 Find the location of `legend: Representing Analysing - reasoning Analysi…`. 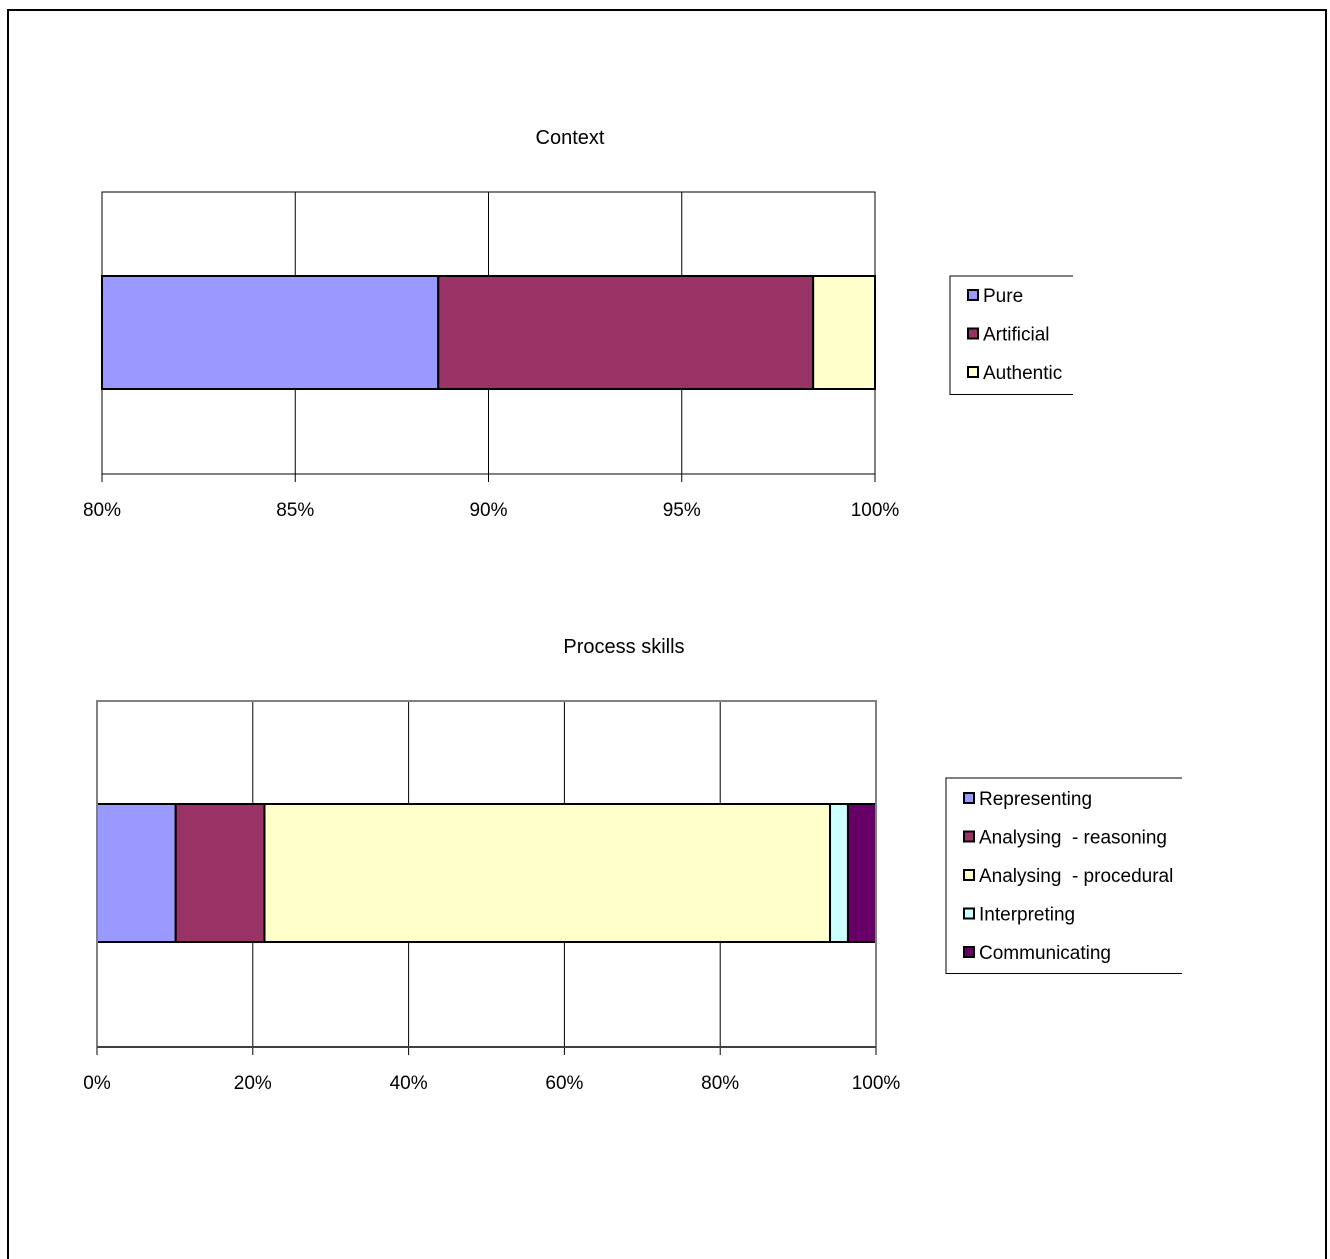

legend: Representing Analysing - reasoning Analysi… is located at coordinates (1063, 875).